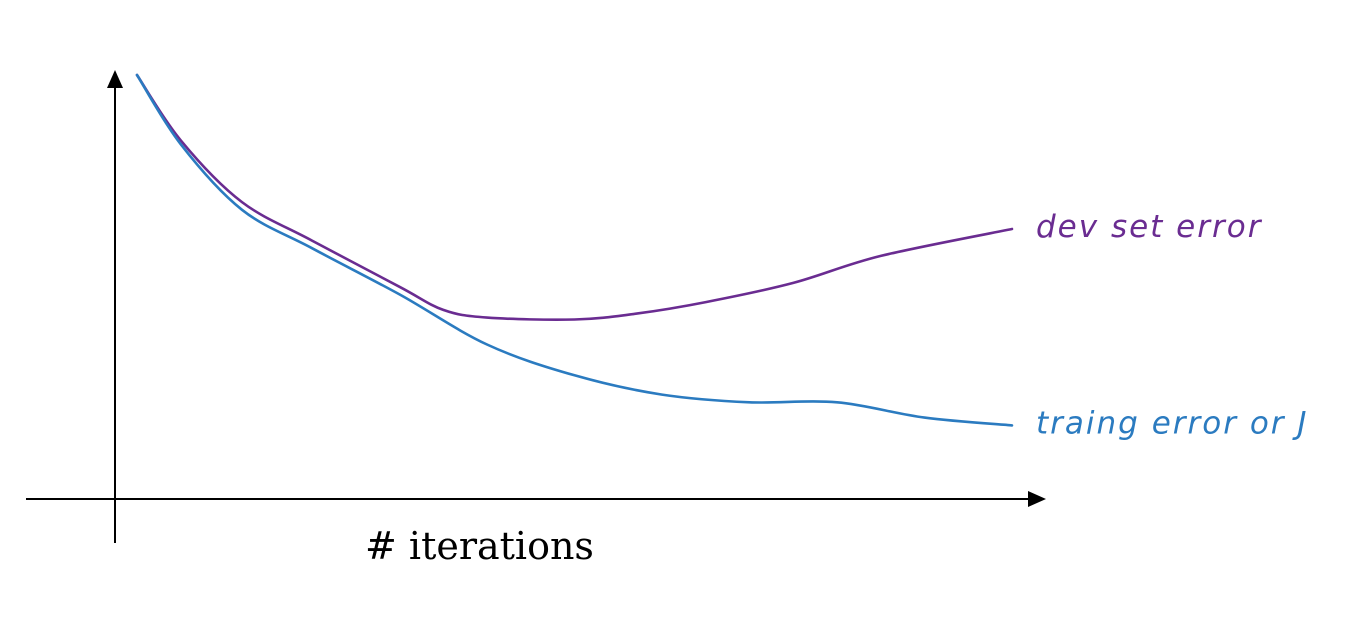 The width and height of the screenshot is (1370, 630). What do you see at coordinates (1172, 325) in the screenshot?
I see `series-label-layer: dev set error traing error or J` at bounding box center [1172, 325].